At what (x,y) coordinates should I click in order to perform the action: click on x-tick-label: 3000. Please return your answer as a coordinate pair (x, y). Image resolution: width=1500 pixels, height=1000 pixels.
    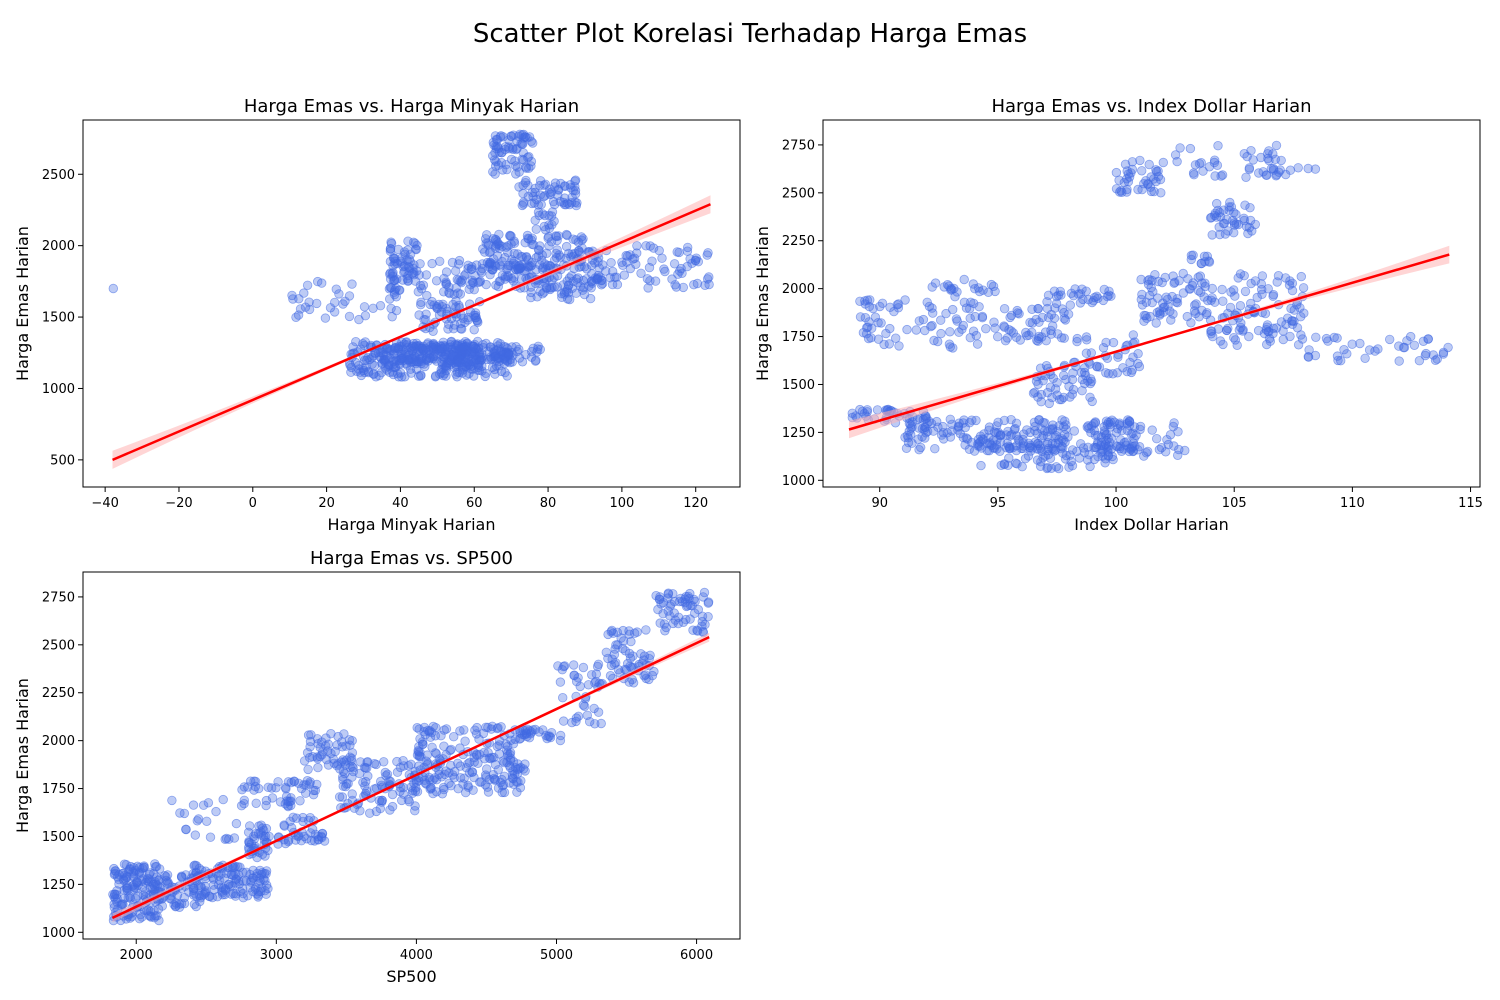
    Looking at the image, I should click on (276, 955).